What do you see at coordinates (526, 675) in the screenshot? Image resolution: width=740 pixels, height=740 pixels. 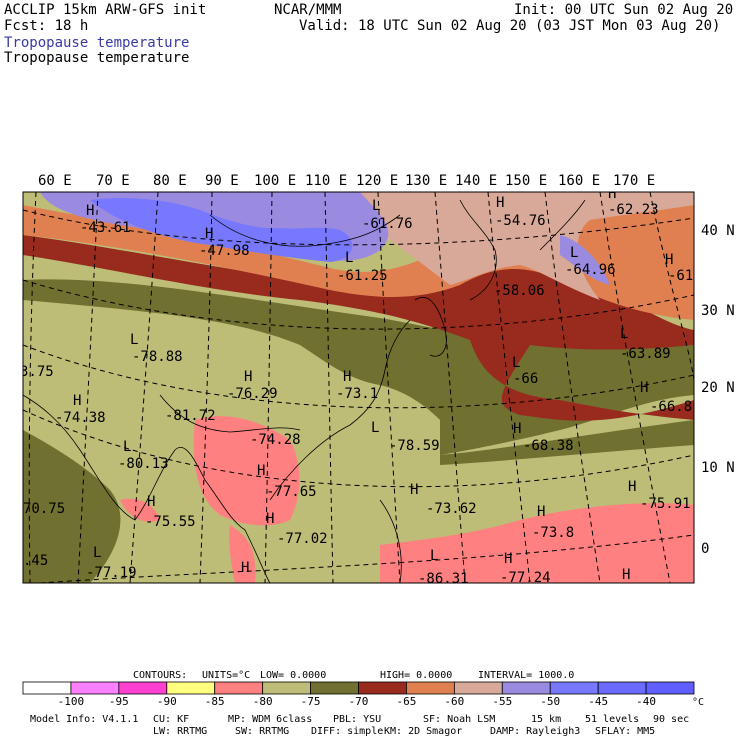 I see `contours-interval: INTERVAL= 1000.0` at bounding box center [526, 675].